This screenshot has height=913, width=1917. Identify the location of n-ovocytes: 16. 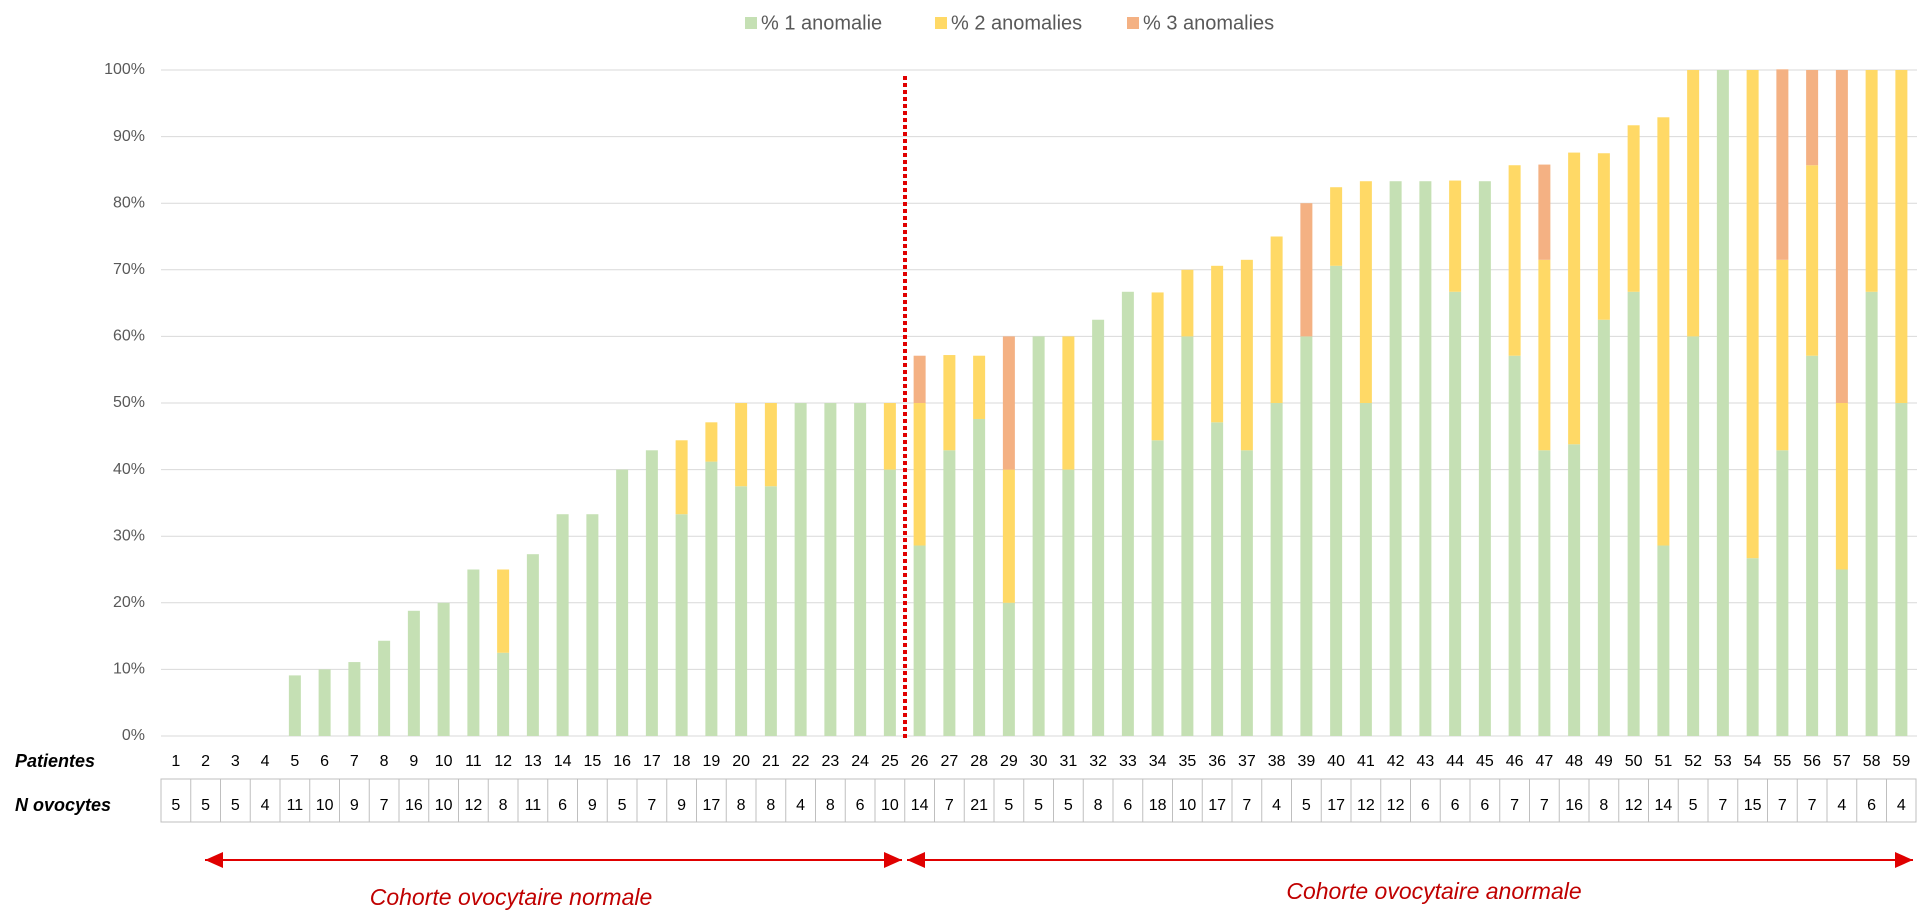
(1574, 805).